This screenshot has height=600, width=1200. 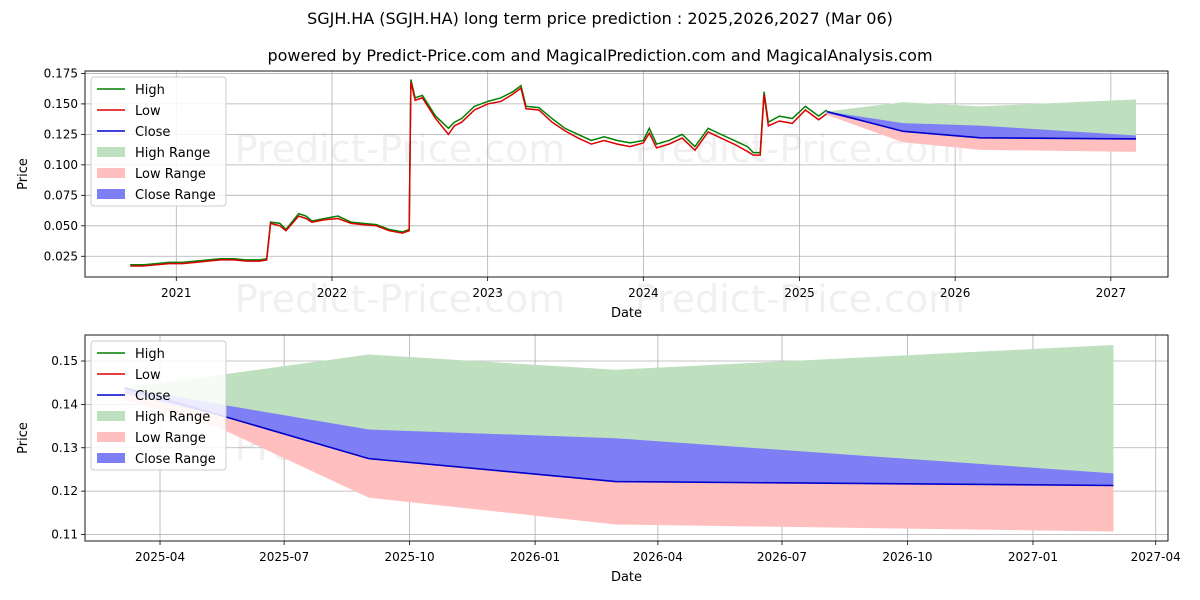 What do you see at coordinates (284, 557) in the screenshot?
I see `x-tick-label: 2025-07` at bounding box center [284, 557].